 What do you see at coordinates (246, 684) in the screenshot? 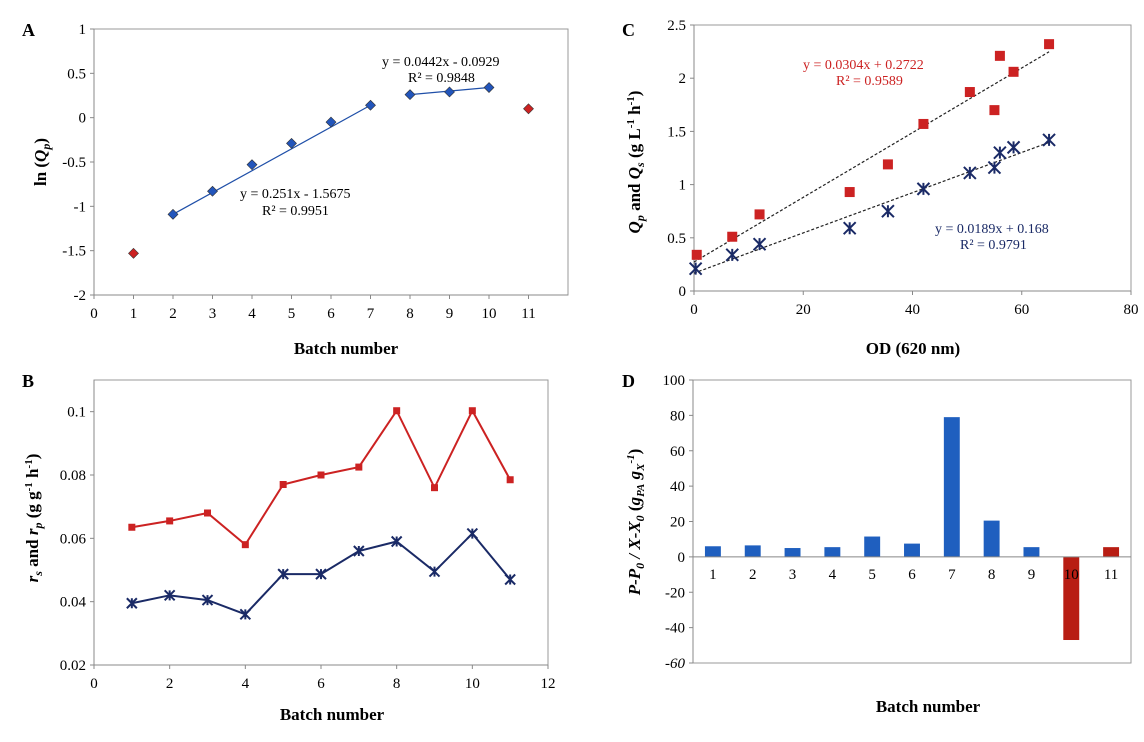
I see `chart-b-xtick-label: 4` at bounding box center [246, 684].